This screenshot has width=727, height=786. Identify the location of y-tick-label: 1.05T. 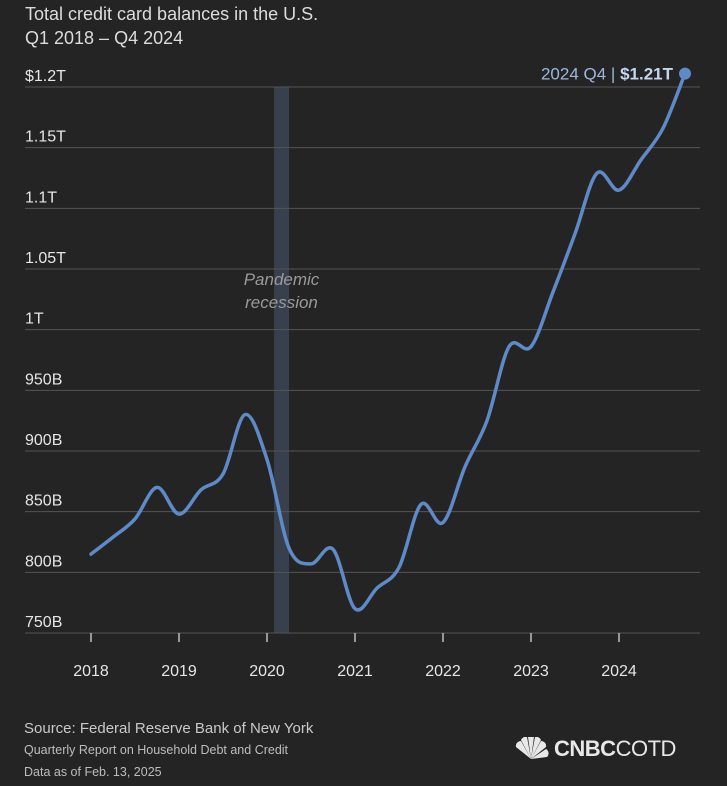
(45, 258).